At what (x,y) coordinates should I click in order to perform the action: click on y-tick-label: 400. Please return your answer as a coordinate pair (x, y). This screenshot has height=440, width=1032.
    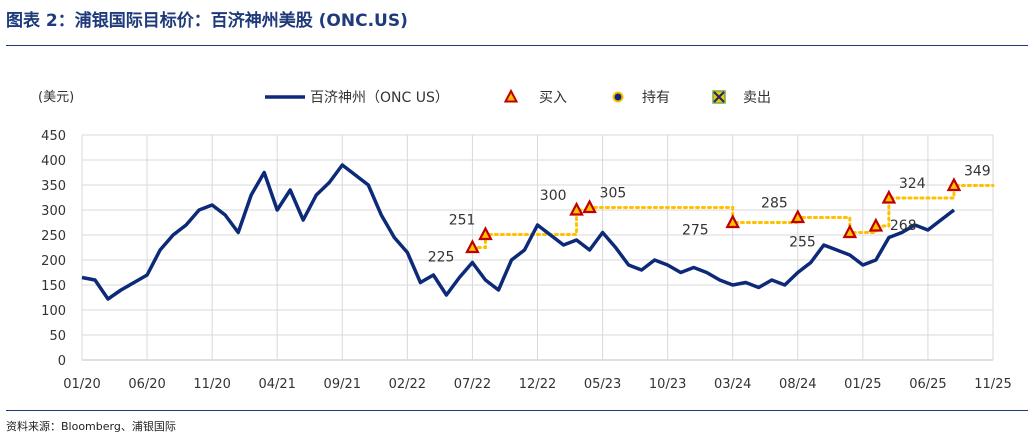
    Looking at the image, I should click on (53, 161).